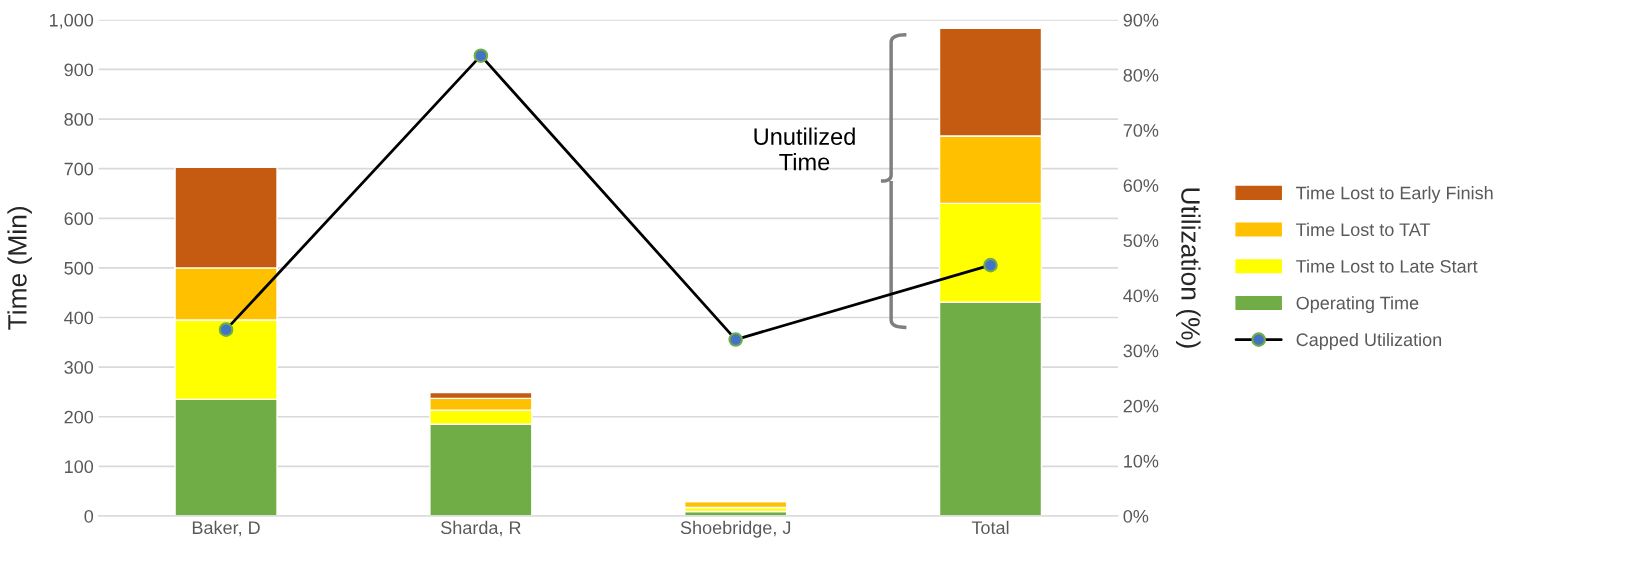 This screenshot has height=567, width=1644. I want to click on y-tick-label: 400, so click(79, 318).